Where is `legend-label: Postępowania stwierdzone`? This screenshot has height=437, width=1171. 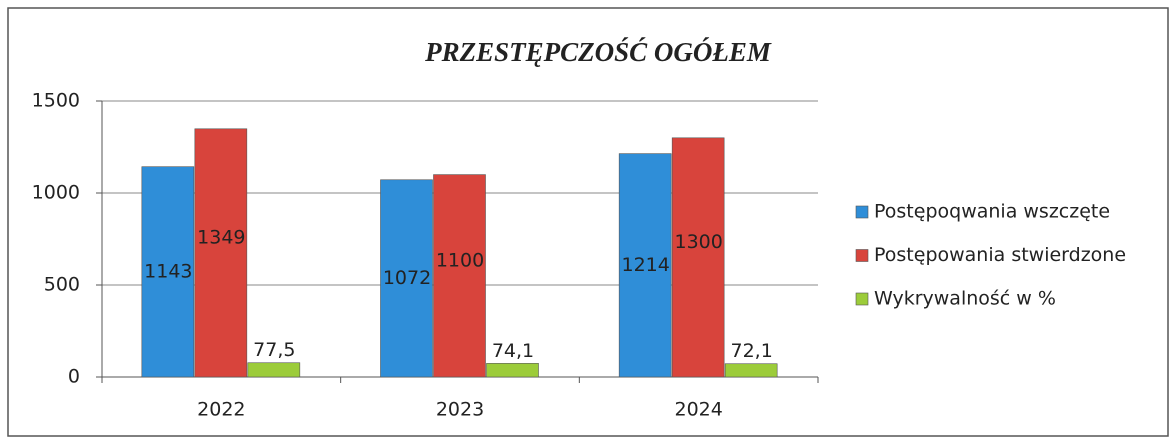
legend-label: Postępowania stwierdzone is located at coordinates (1000, 255).